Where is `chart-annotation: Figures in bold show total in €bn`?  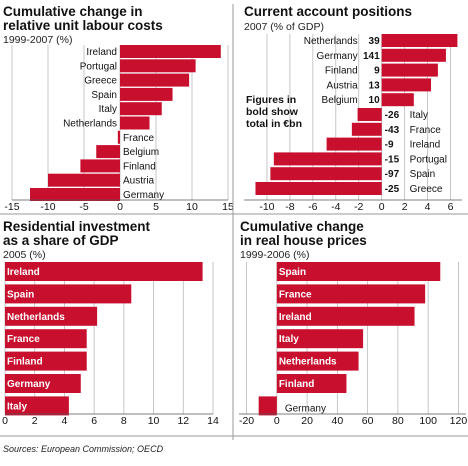 chart-annotation: Figures in bold show total in €bn is located at coordinates (274, 112).